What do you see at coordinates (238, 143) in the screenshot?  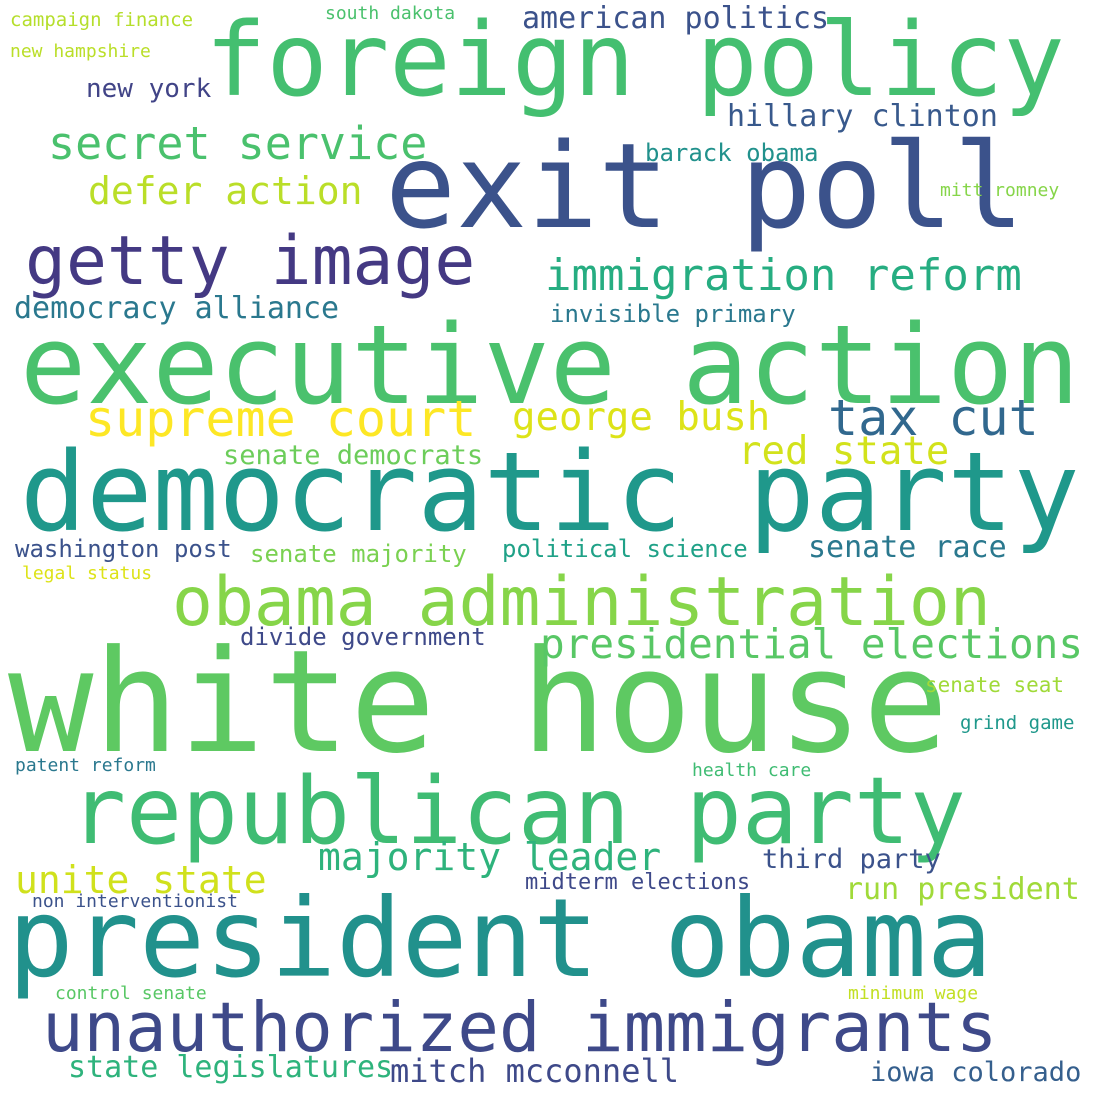 I see `word-secret-service: secret service` at bounding box center [238, 143].